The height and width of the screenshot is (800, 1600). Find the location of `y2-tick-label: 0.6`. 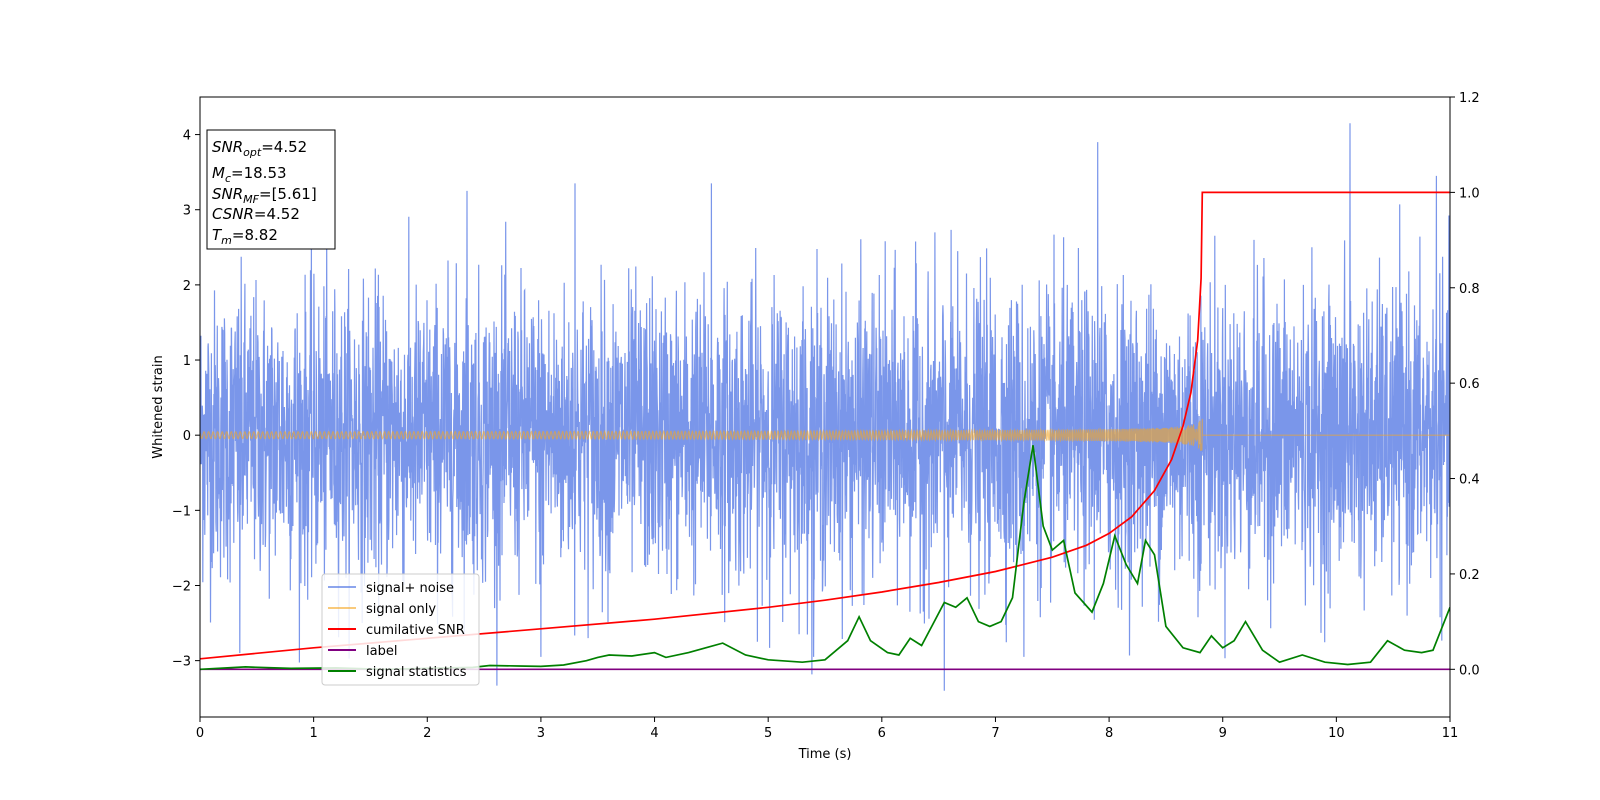

y2-tick-label: 0.6 is located at coordinates (1469, 384).